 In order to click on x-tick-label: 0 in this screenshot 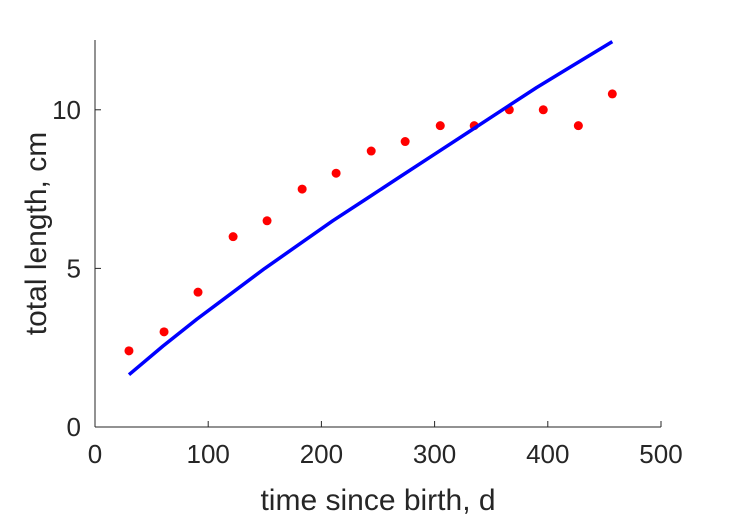, I will do `click(95, 454)`.